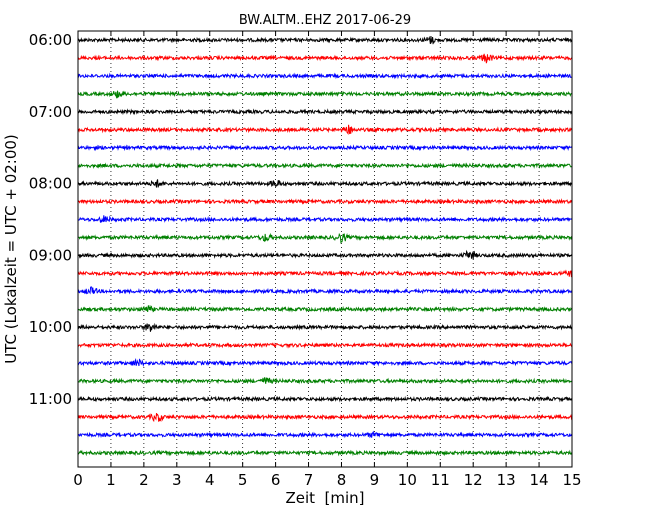 Image resolution: width=650 pixels, height=520 pixels. Describe the element at coordinates (50, 255) in the screenshot. I see `y-tick-label: 09:00` at that location.